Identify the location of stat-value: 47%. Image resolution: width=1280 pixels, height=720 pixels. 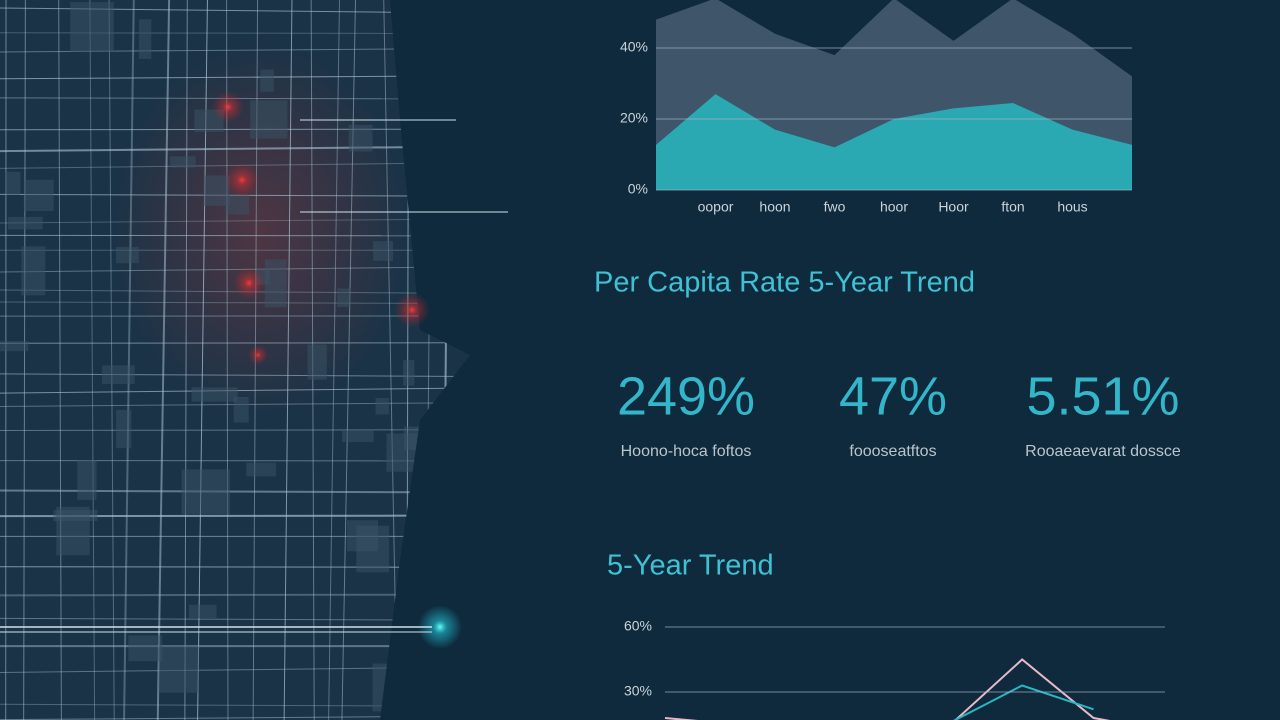
(893, 396).